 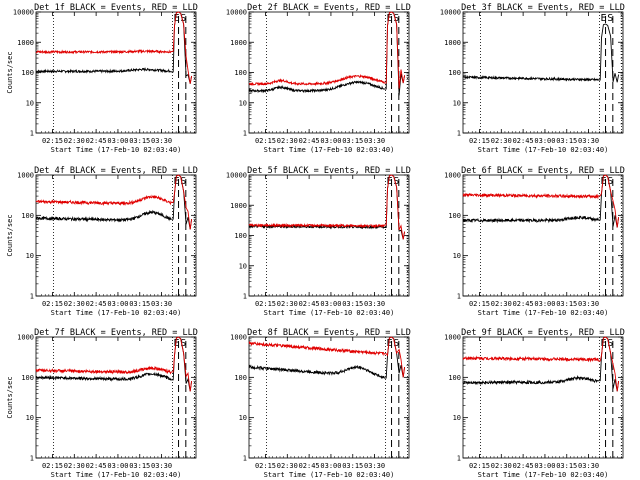 What do you see at coordinates (116, 8) in the screenshot?
I see `panel-title: Det 1f BLACK = Events, RED = LLD` at bounding box center [116, 8].